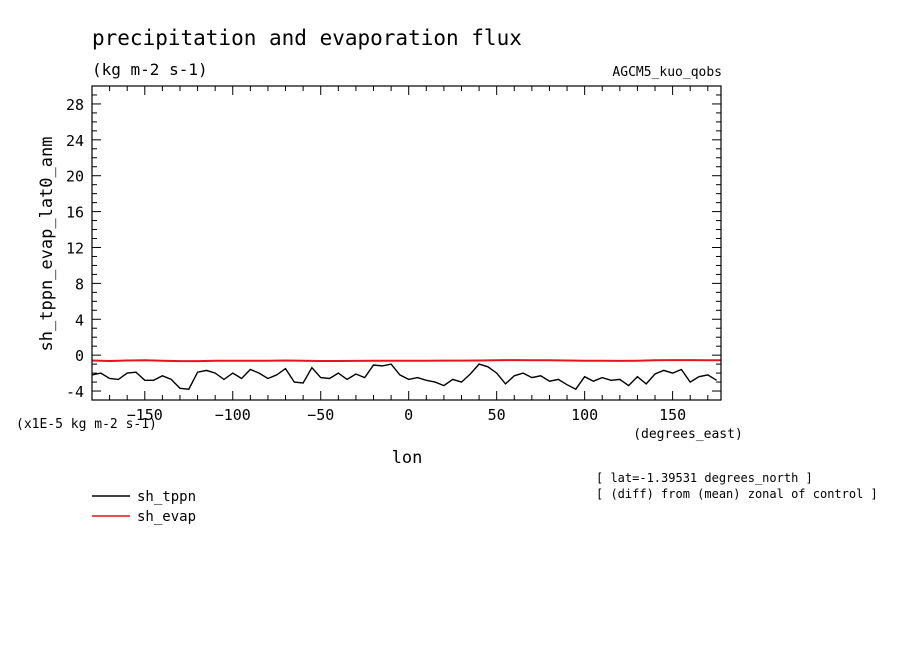  I want to click on y-axis-label: sh_tppn_evap_lat0_anm, so click(47, 244).